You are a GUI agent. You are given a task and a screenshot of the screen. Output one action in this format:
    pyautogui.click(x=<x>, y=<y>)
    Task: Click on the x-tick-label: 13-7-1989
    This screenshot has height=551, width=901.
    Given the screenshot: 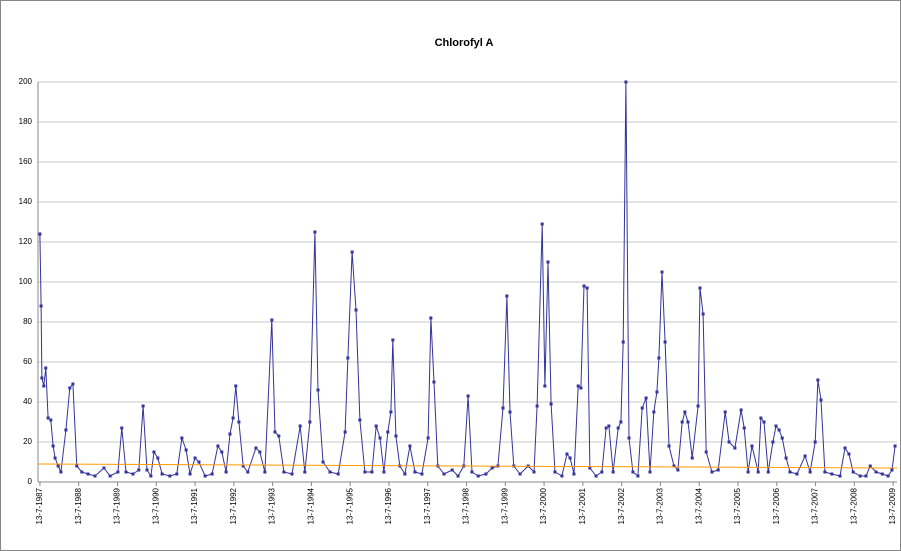 What is the action you would take?
    pyautogui.click(x=117, y=505)
    